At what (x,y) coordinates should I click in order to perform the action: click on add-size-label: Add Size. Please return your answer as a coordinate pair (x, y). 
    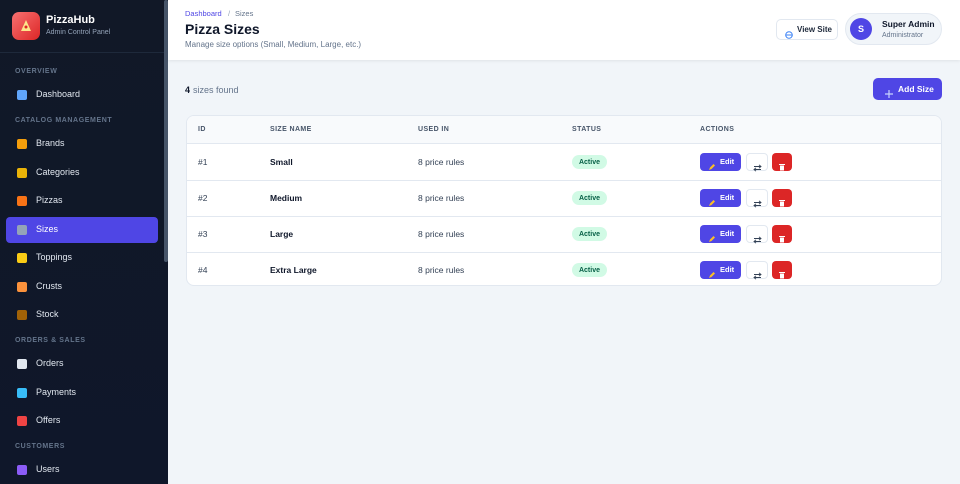
    Looking at the image, I should click on (916, 89).